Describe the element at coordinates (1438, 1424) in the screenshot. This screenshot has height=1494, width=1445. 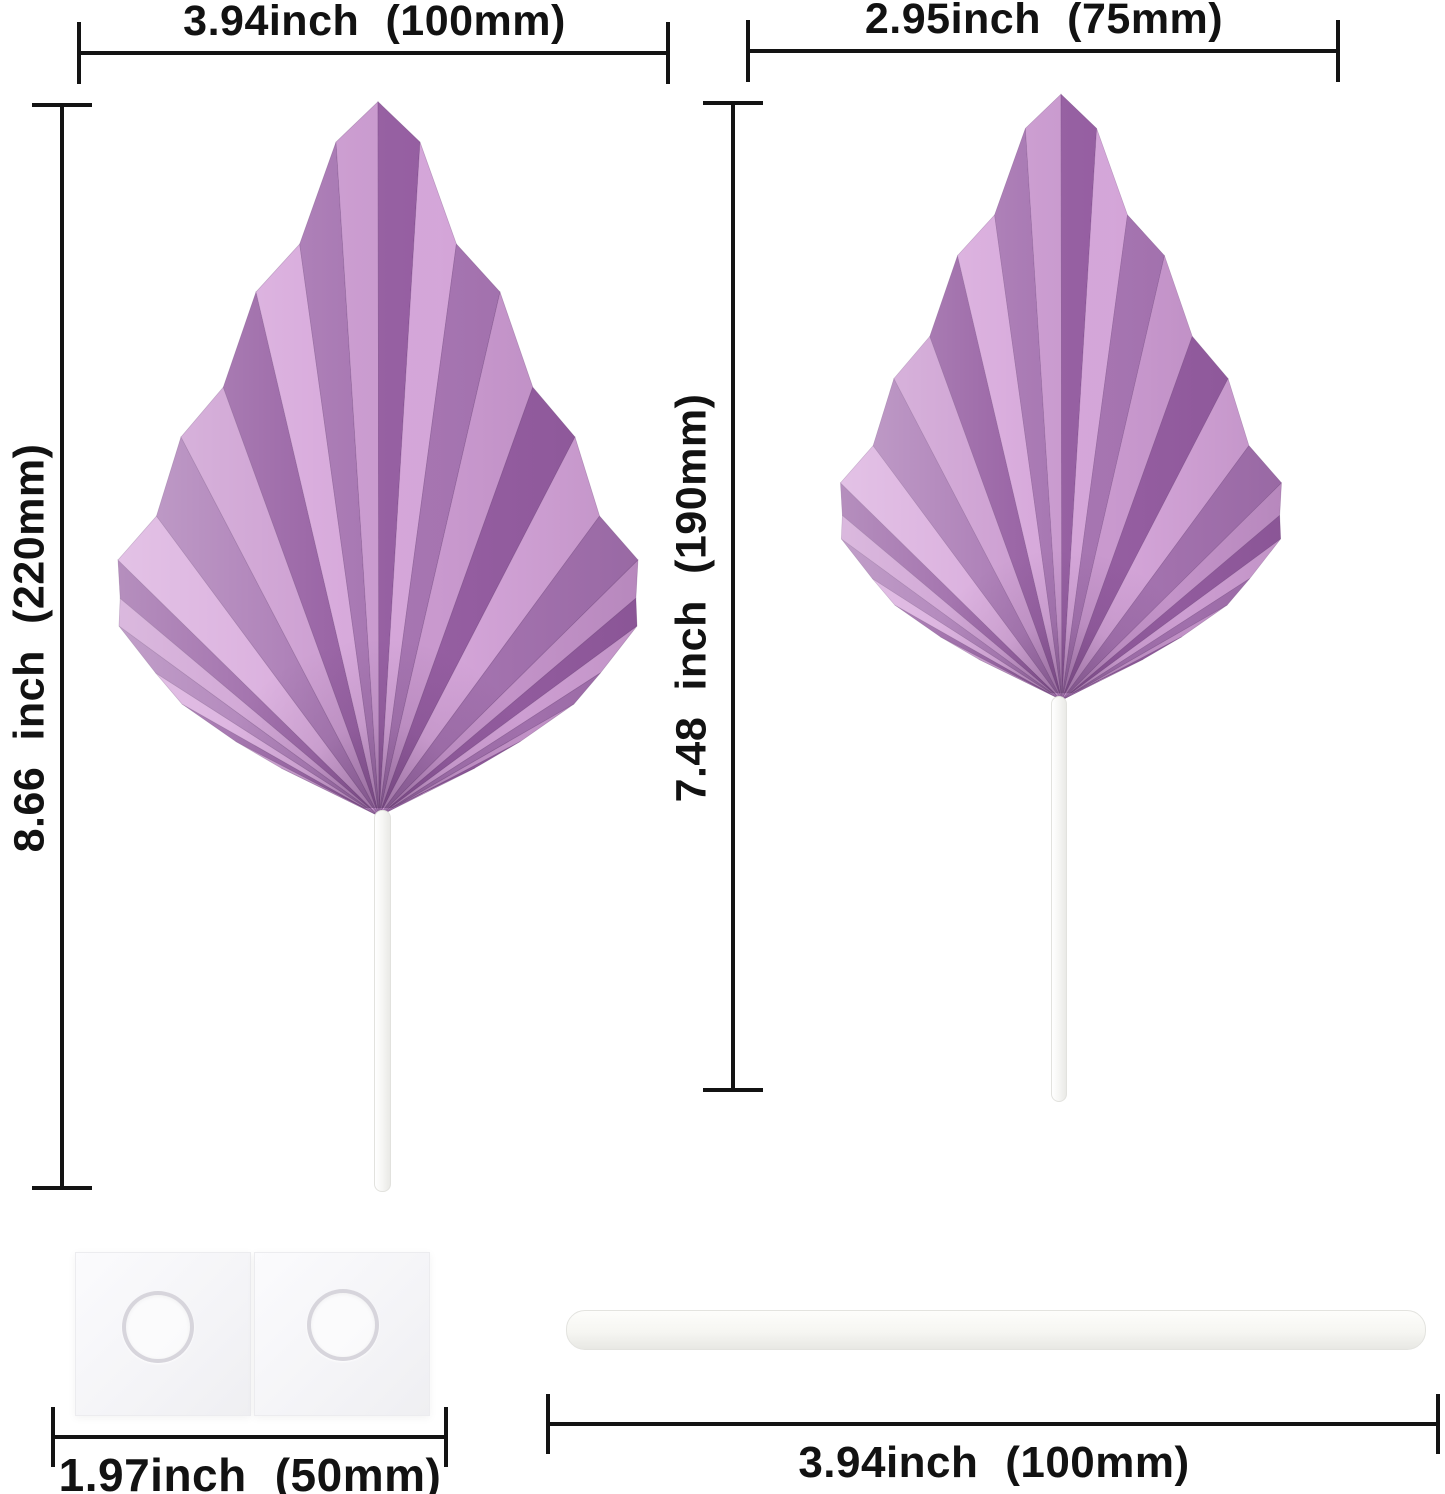
I see `stick-length-tick-right` at that location.